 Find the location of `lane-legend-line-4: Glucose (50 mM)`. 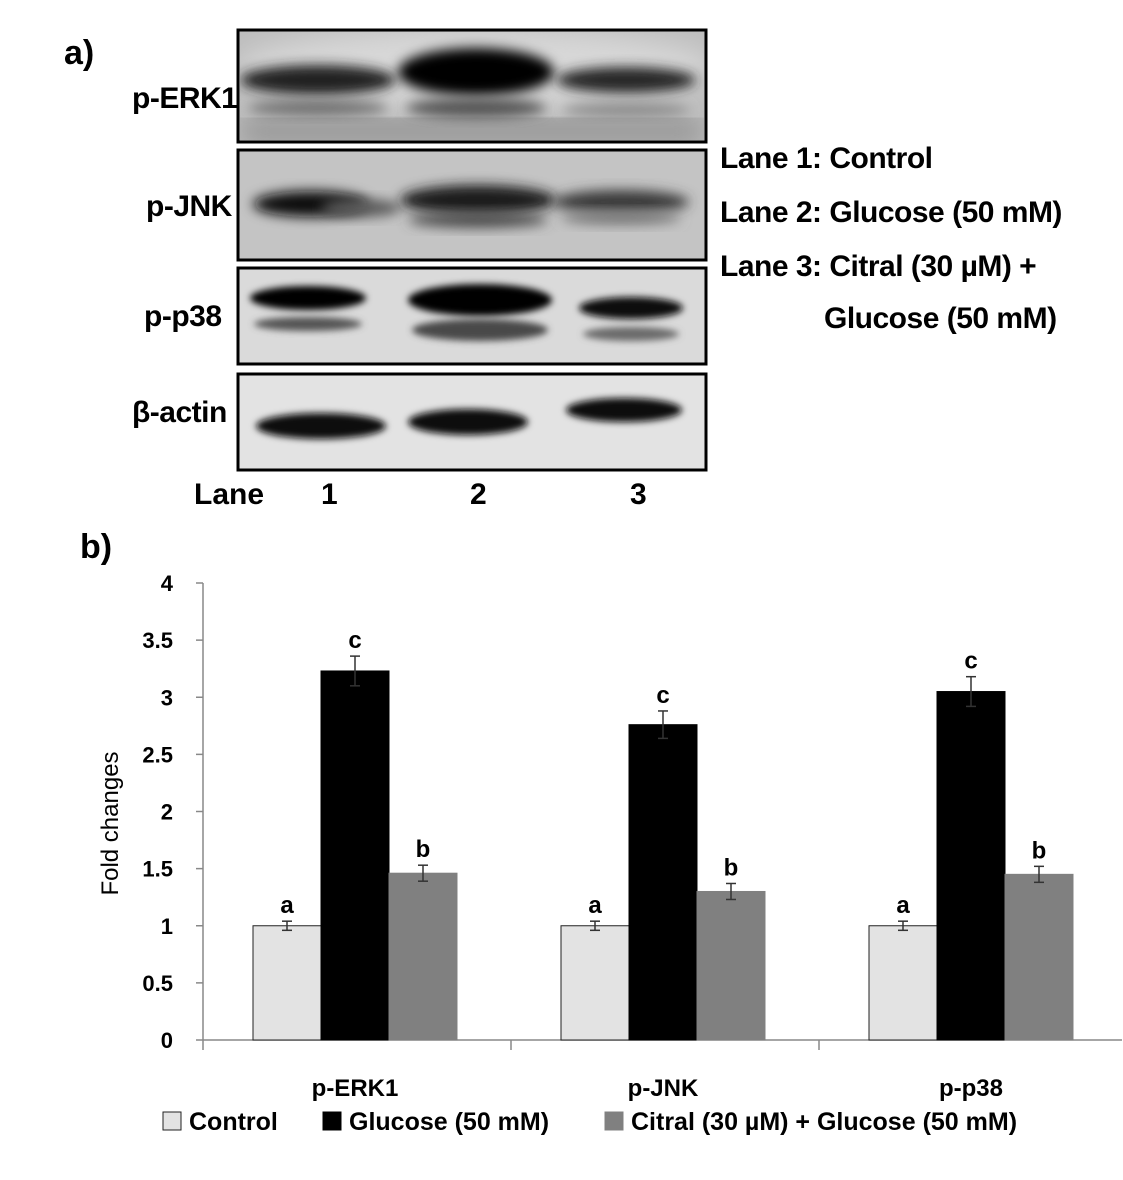

lane-legend-line-4: Glucose (50 mM) is located at coordinates (940, 318).